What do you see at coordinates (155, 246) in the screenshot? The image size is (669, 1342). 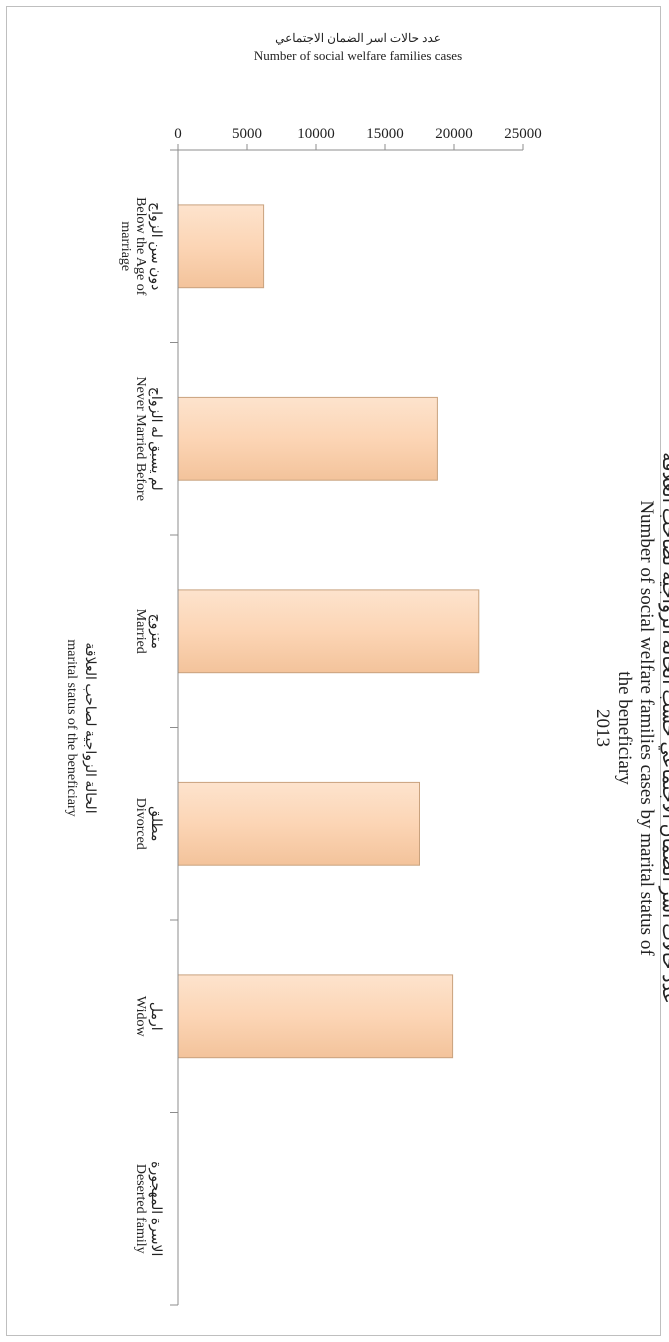 I see `category-label-0-line-0: دون سن الزواج` at bounding box center [155, 246].